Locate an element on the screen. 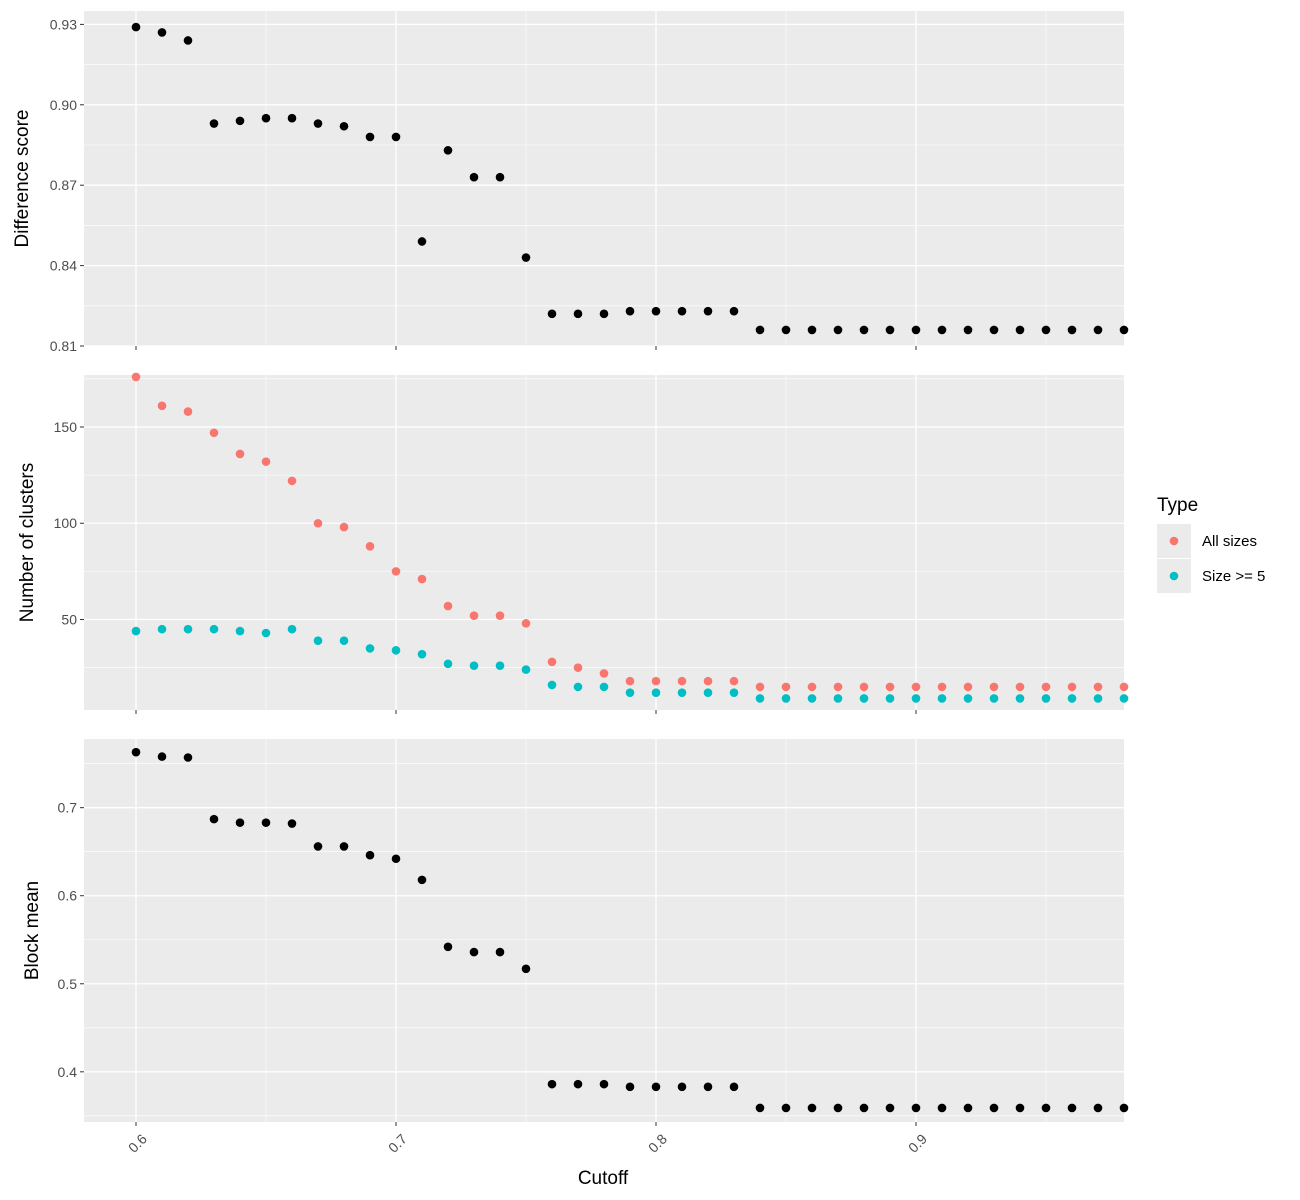 The width and height of the screenshot is (1300, 1200). legend-entries: All sizes Size >= 5 is located at coordinates (1211, 558).